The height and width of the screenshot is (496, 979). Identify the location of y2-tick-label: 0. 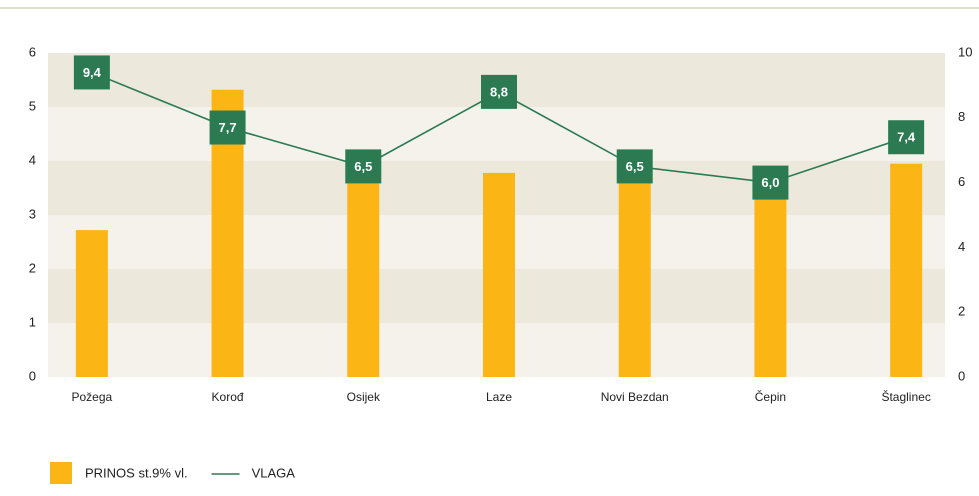
(961, 375).